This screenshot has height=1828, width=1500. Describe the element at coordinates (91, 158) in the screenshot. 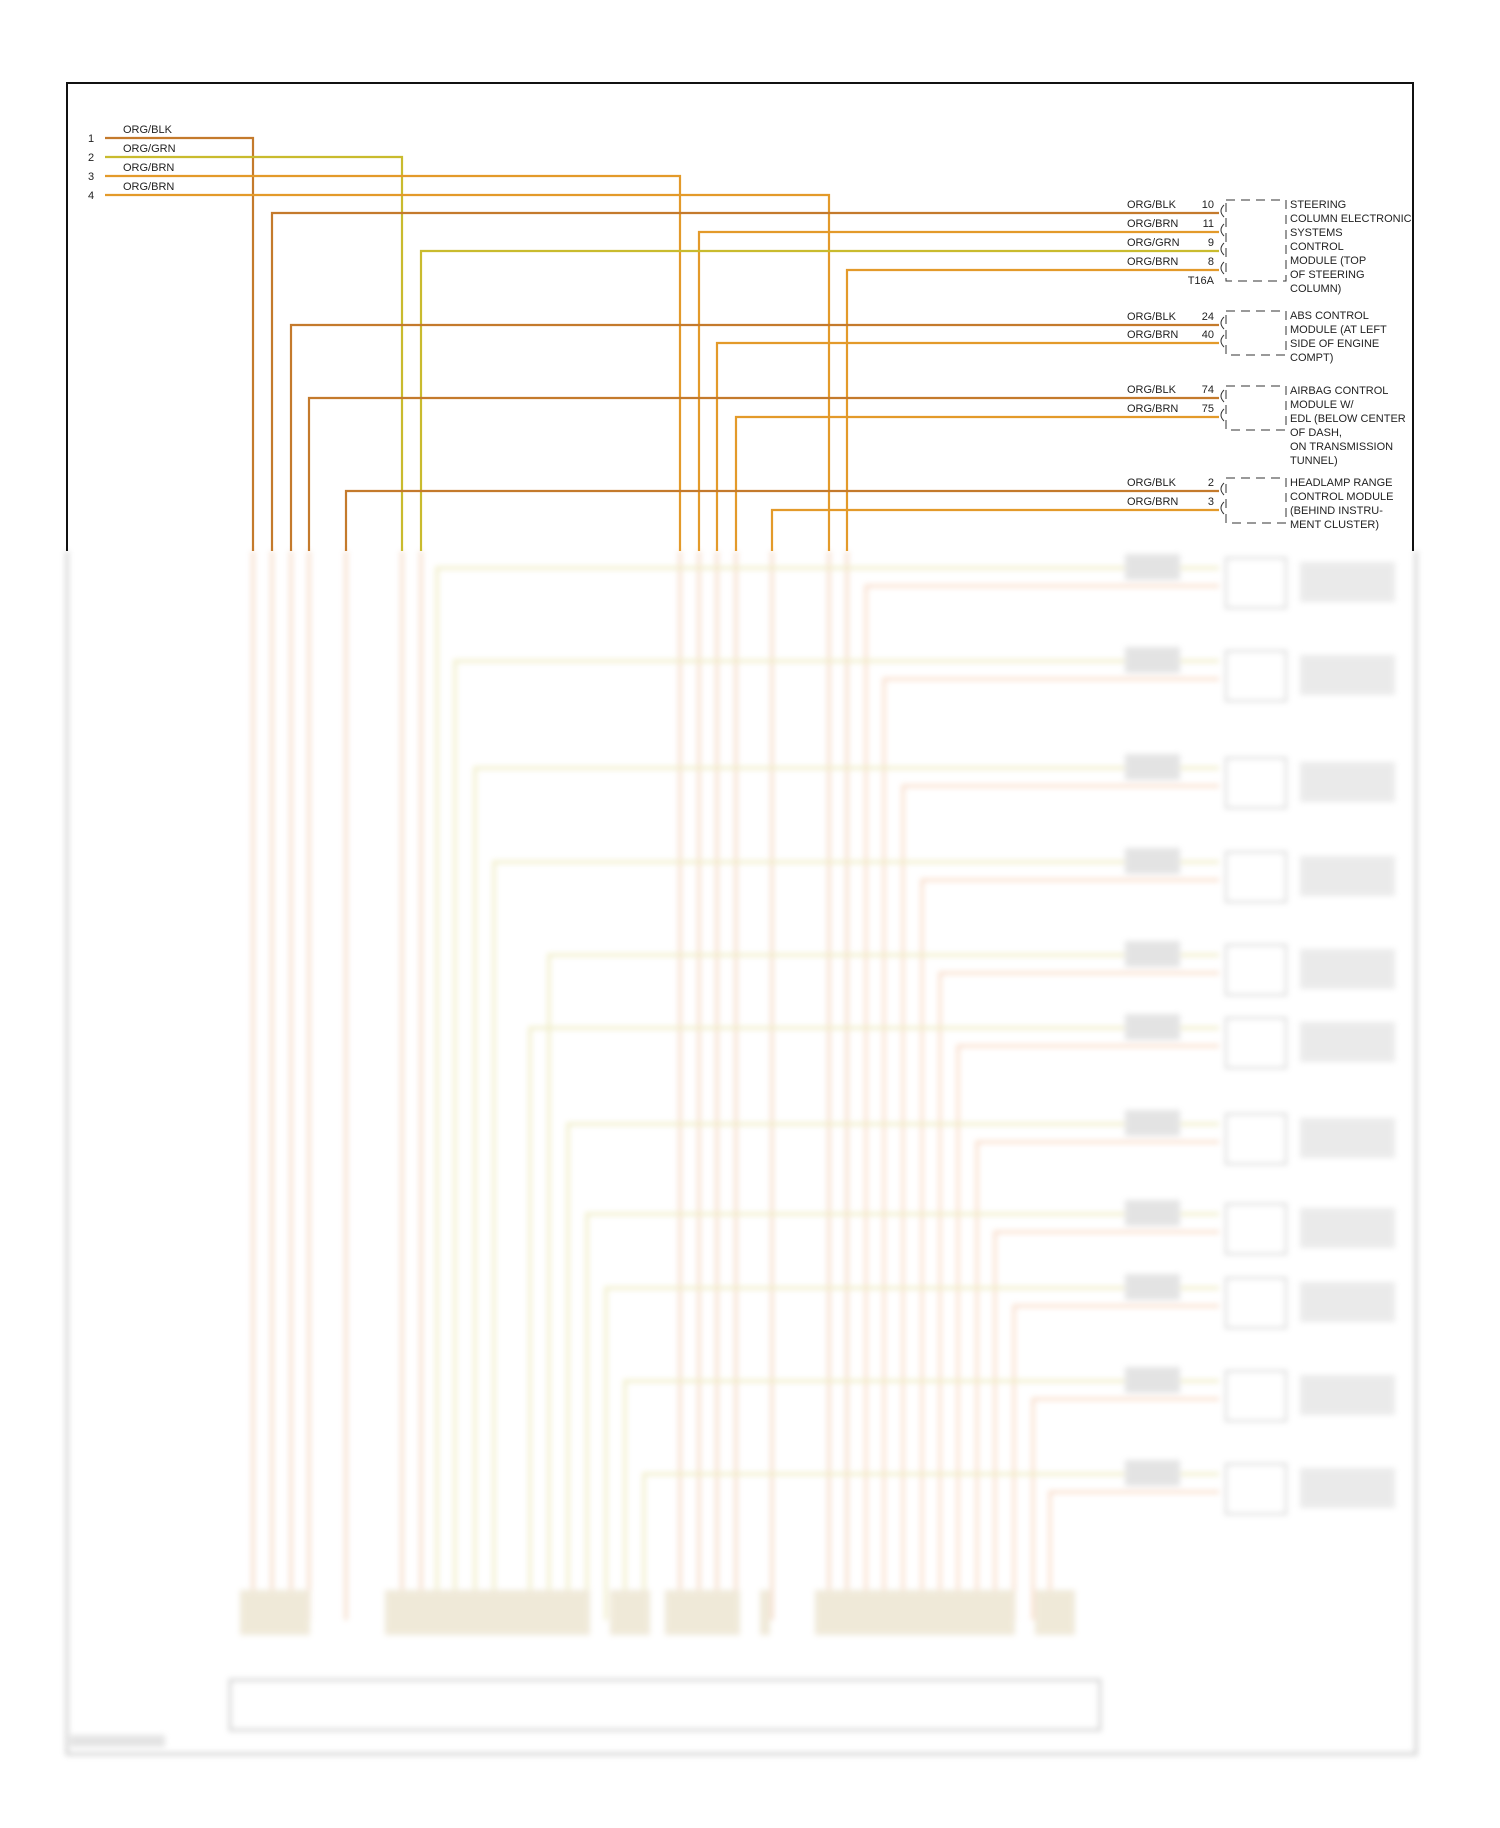

I see `input-pin-number: 2` at that location.